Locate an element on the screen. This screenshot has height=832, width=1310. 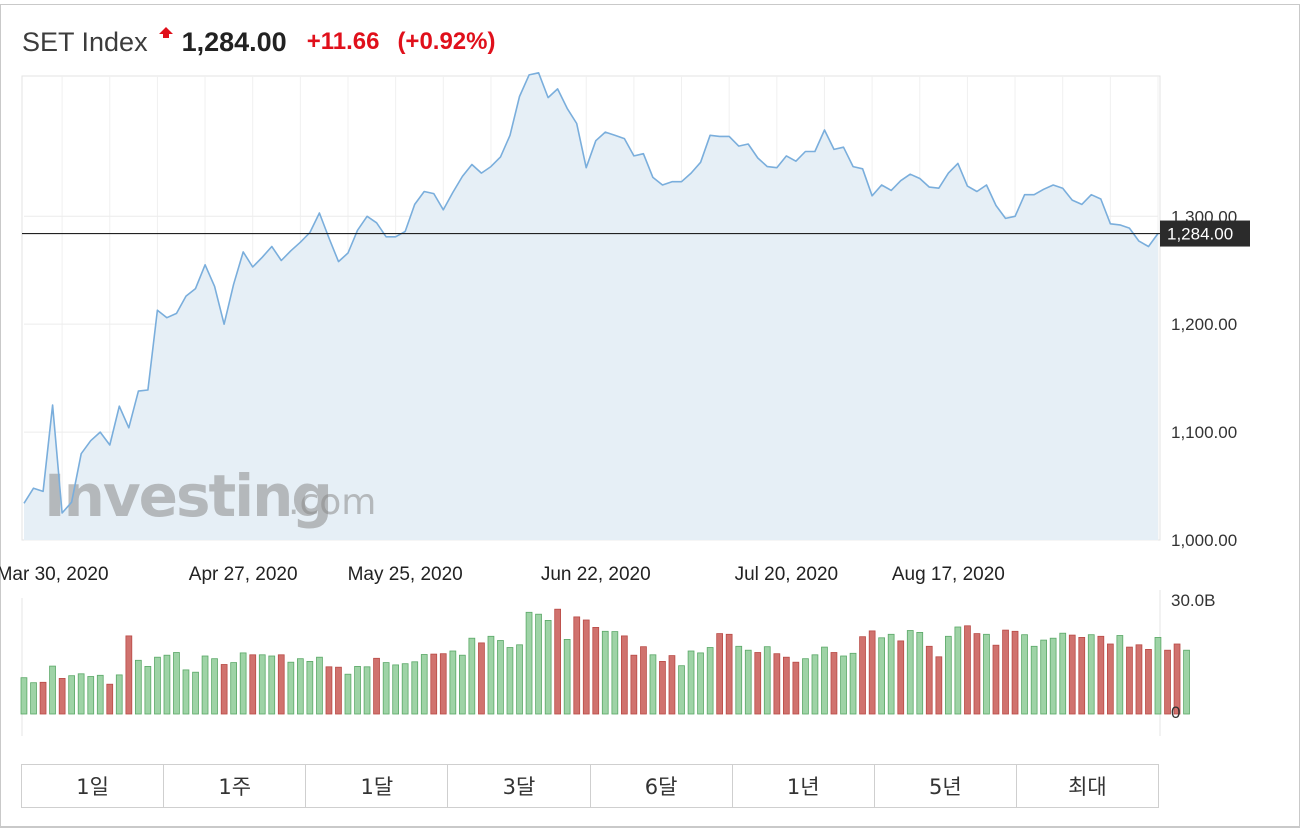
range-button: 3달 is located at coordinates (519, 786).